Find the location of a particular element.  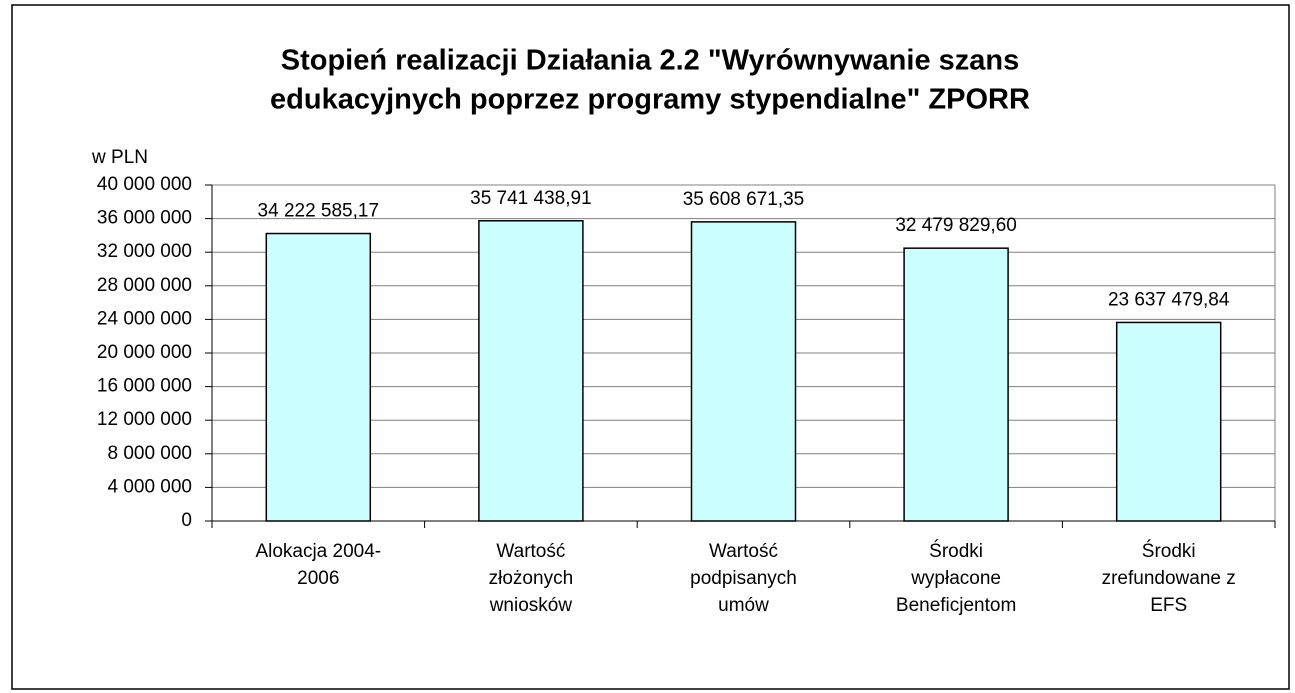

value-label: 35 741 438,91 is located at coordinates (531, 198).